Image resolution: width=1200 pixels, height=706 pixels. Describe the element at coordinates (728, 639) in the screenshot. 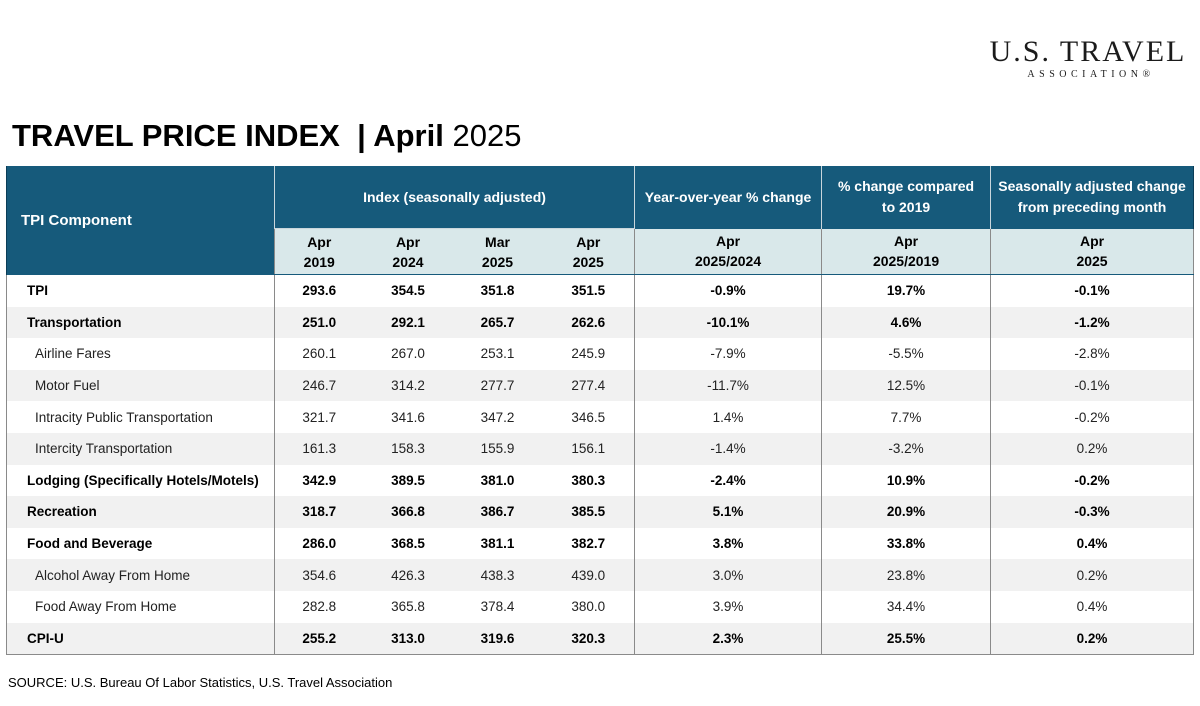

I see `cell-yoy-change: 2.3%` at that location.